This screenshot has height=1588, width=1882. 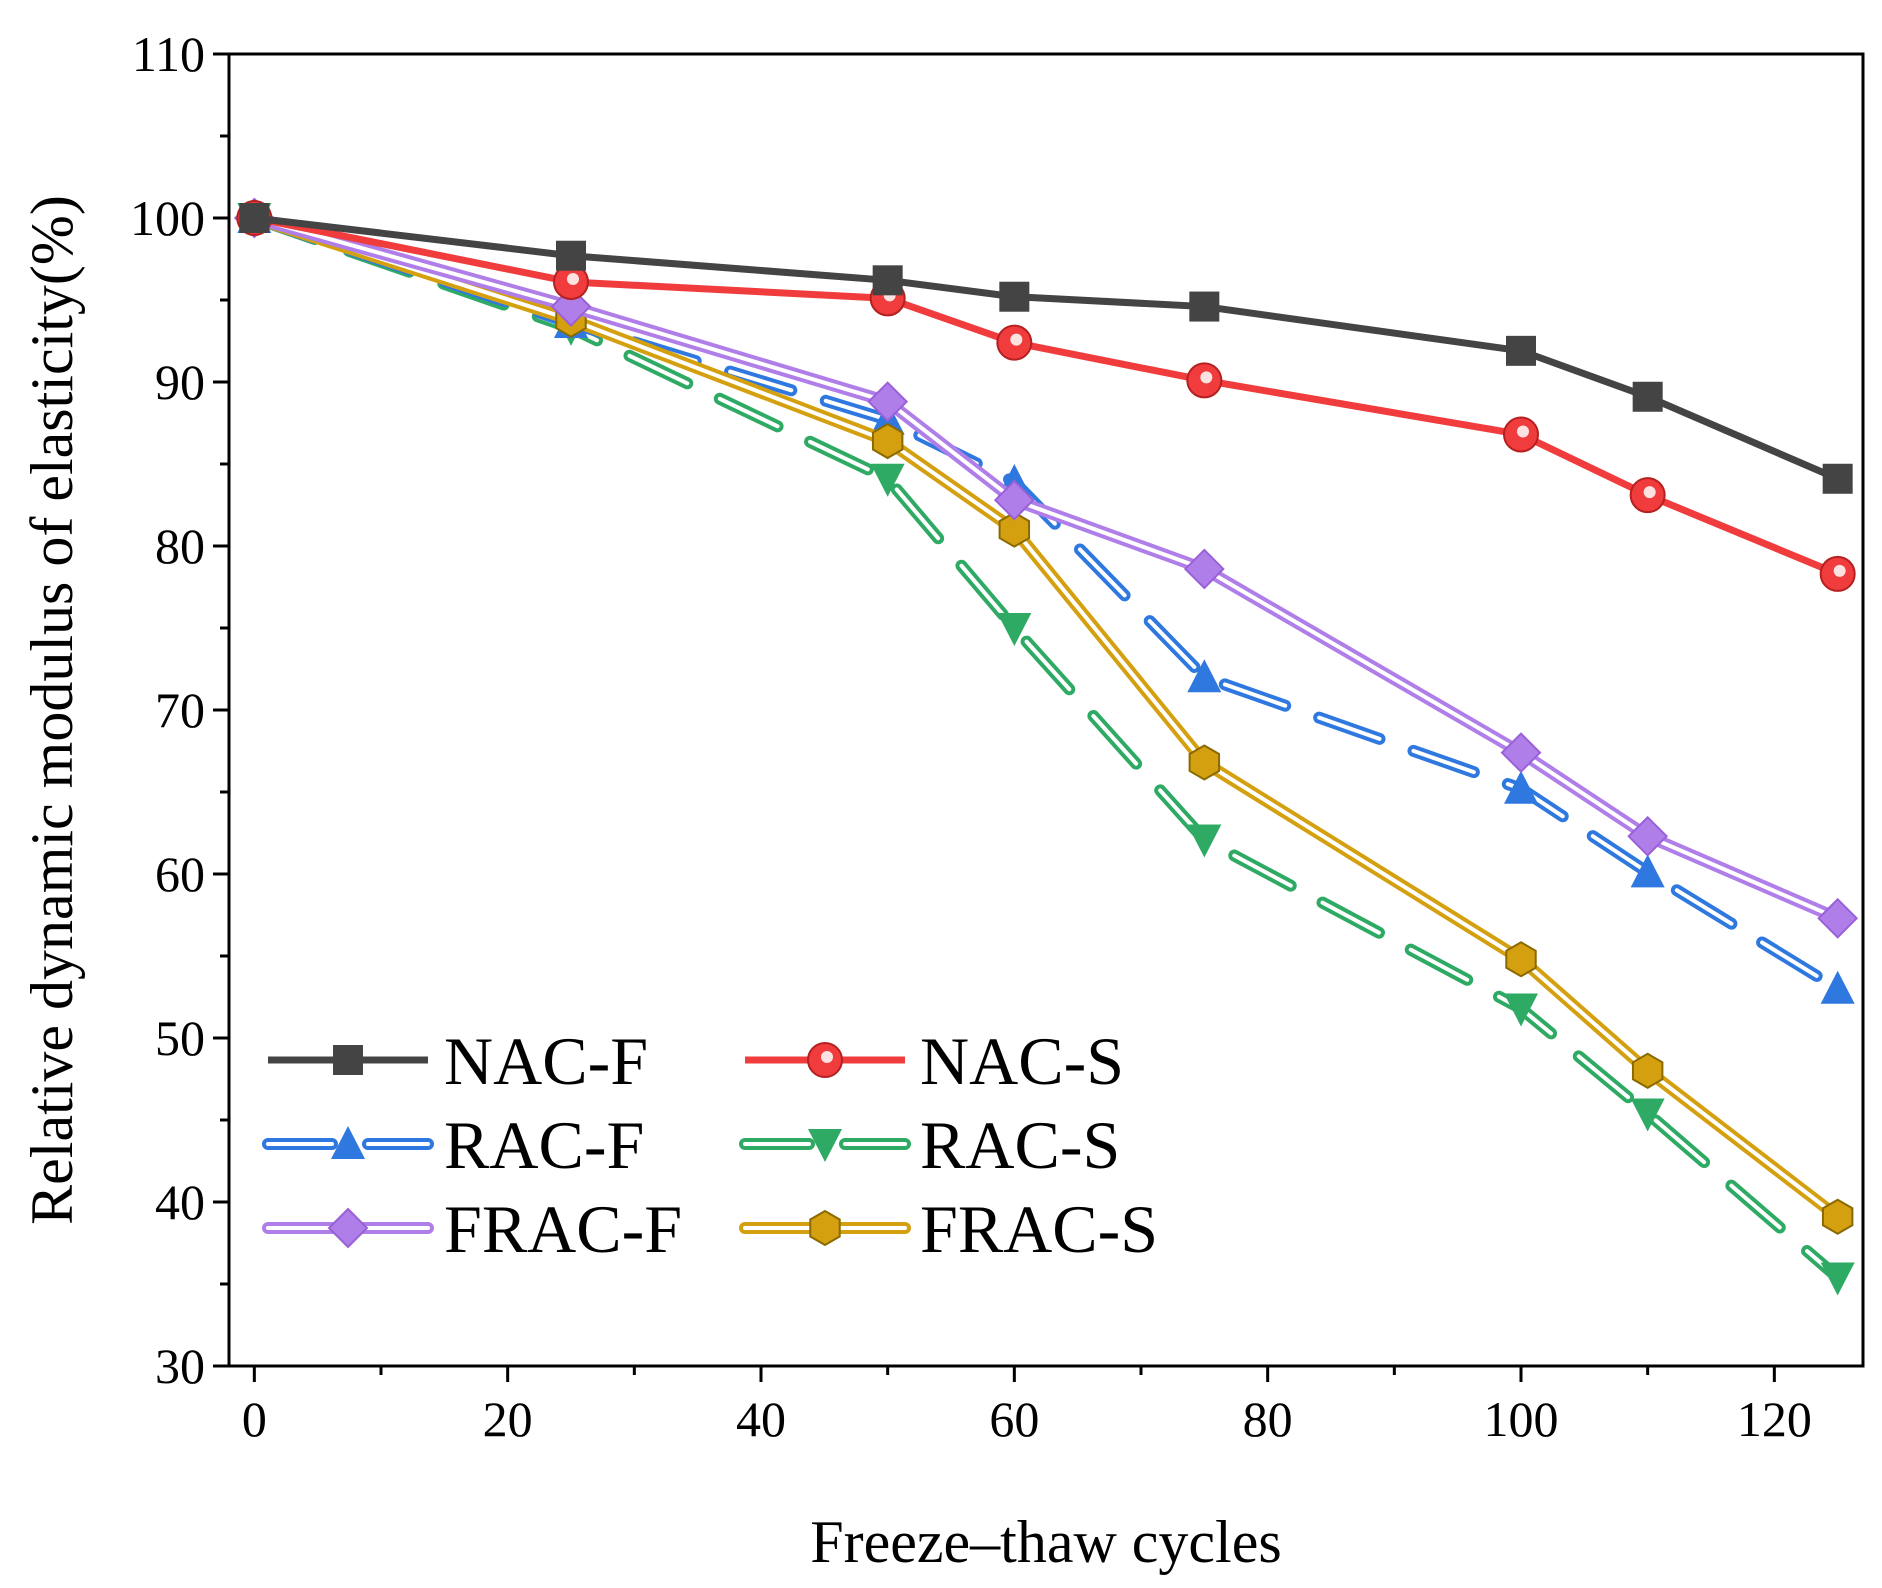 What do you see at coordinates (546, 1061) in the screenshot?
I see `legend-label: NAC-F` at bounding box center [546, 1061].